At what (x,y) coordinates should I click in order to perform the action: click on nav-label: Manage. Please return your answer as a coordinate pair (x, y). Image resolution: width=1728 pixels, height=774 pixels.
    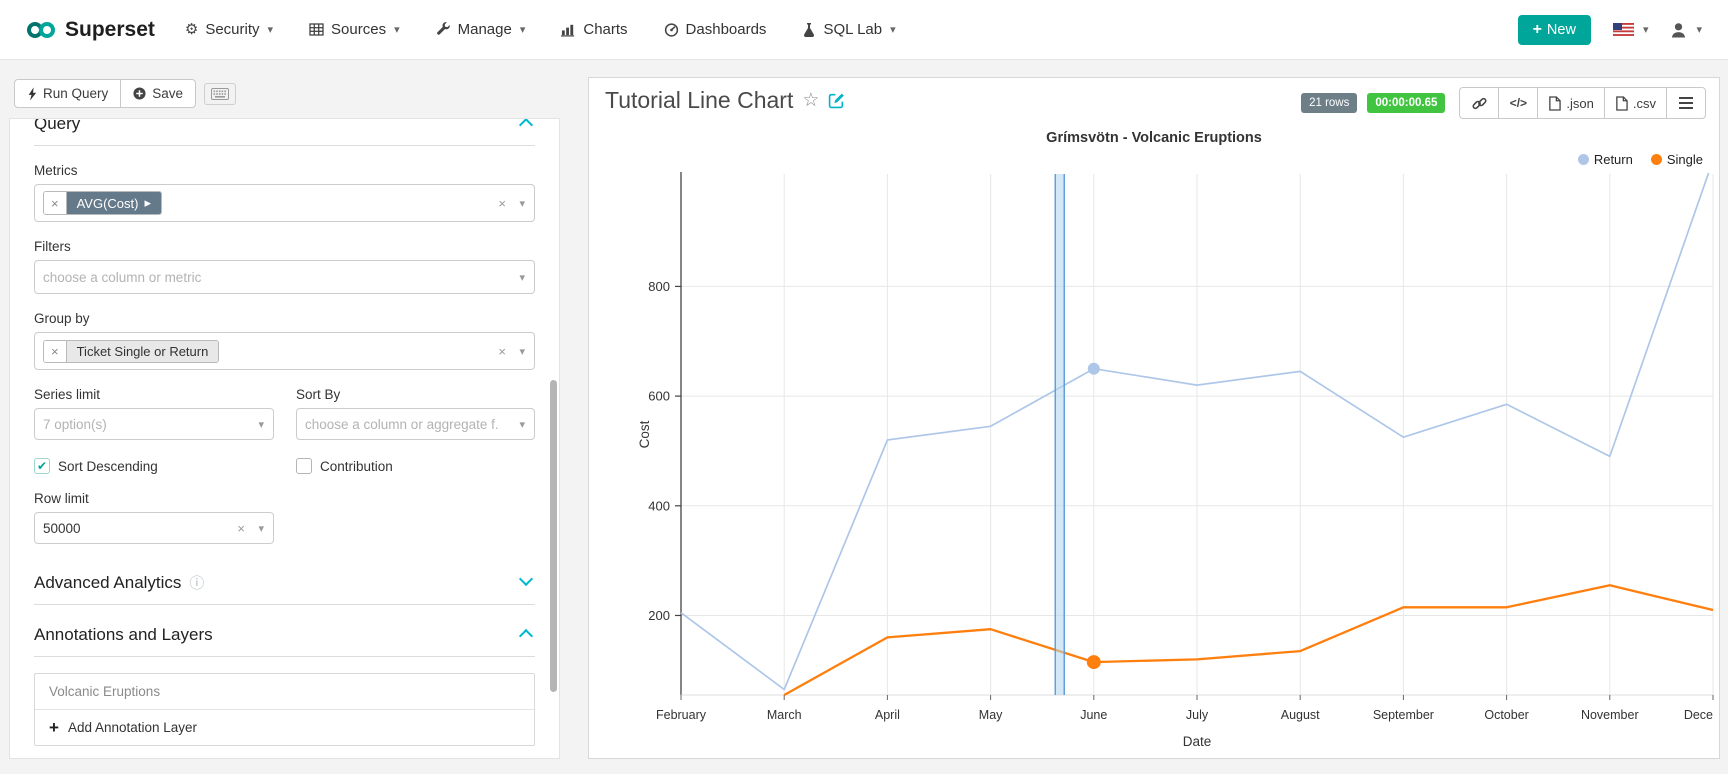
    Looking at the image, I should click on (484, 29).